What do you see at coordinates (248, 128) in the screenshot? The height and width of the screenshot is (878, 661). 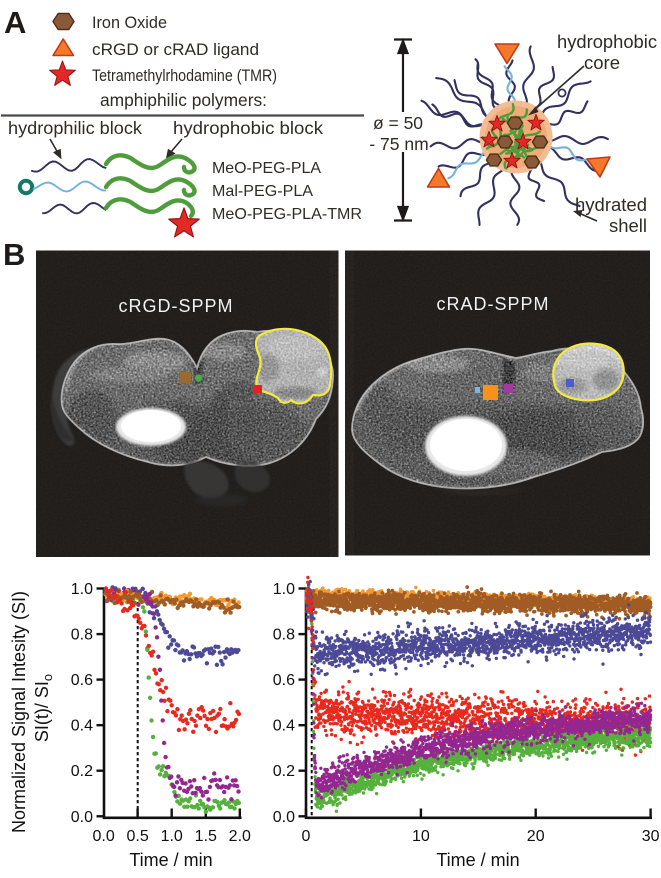 I see `svg-text: hydrophobic block` at bounding box center [248, 128].